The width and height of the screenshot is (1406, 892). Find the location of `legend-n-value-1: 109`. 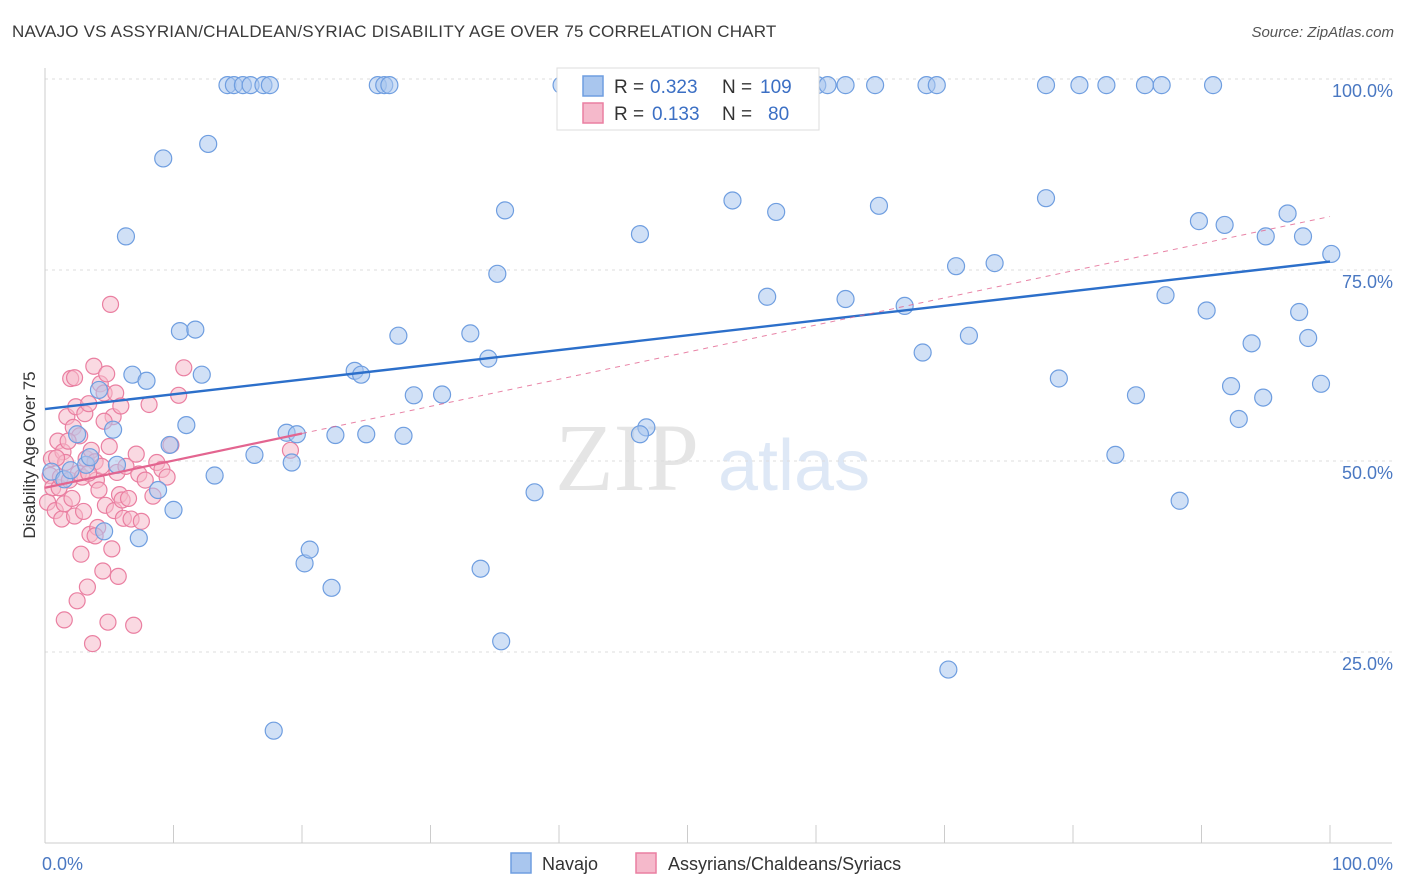

legend-n-value-1: 109 is located at coordinates (776, 87).